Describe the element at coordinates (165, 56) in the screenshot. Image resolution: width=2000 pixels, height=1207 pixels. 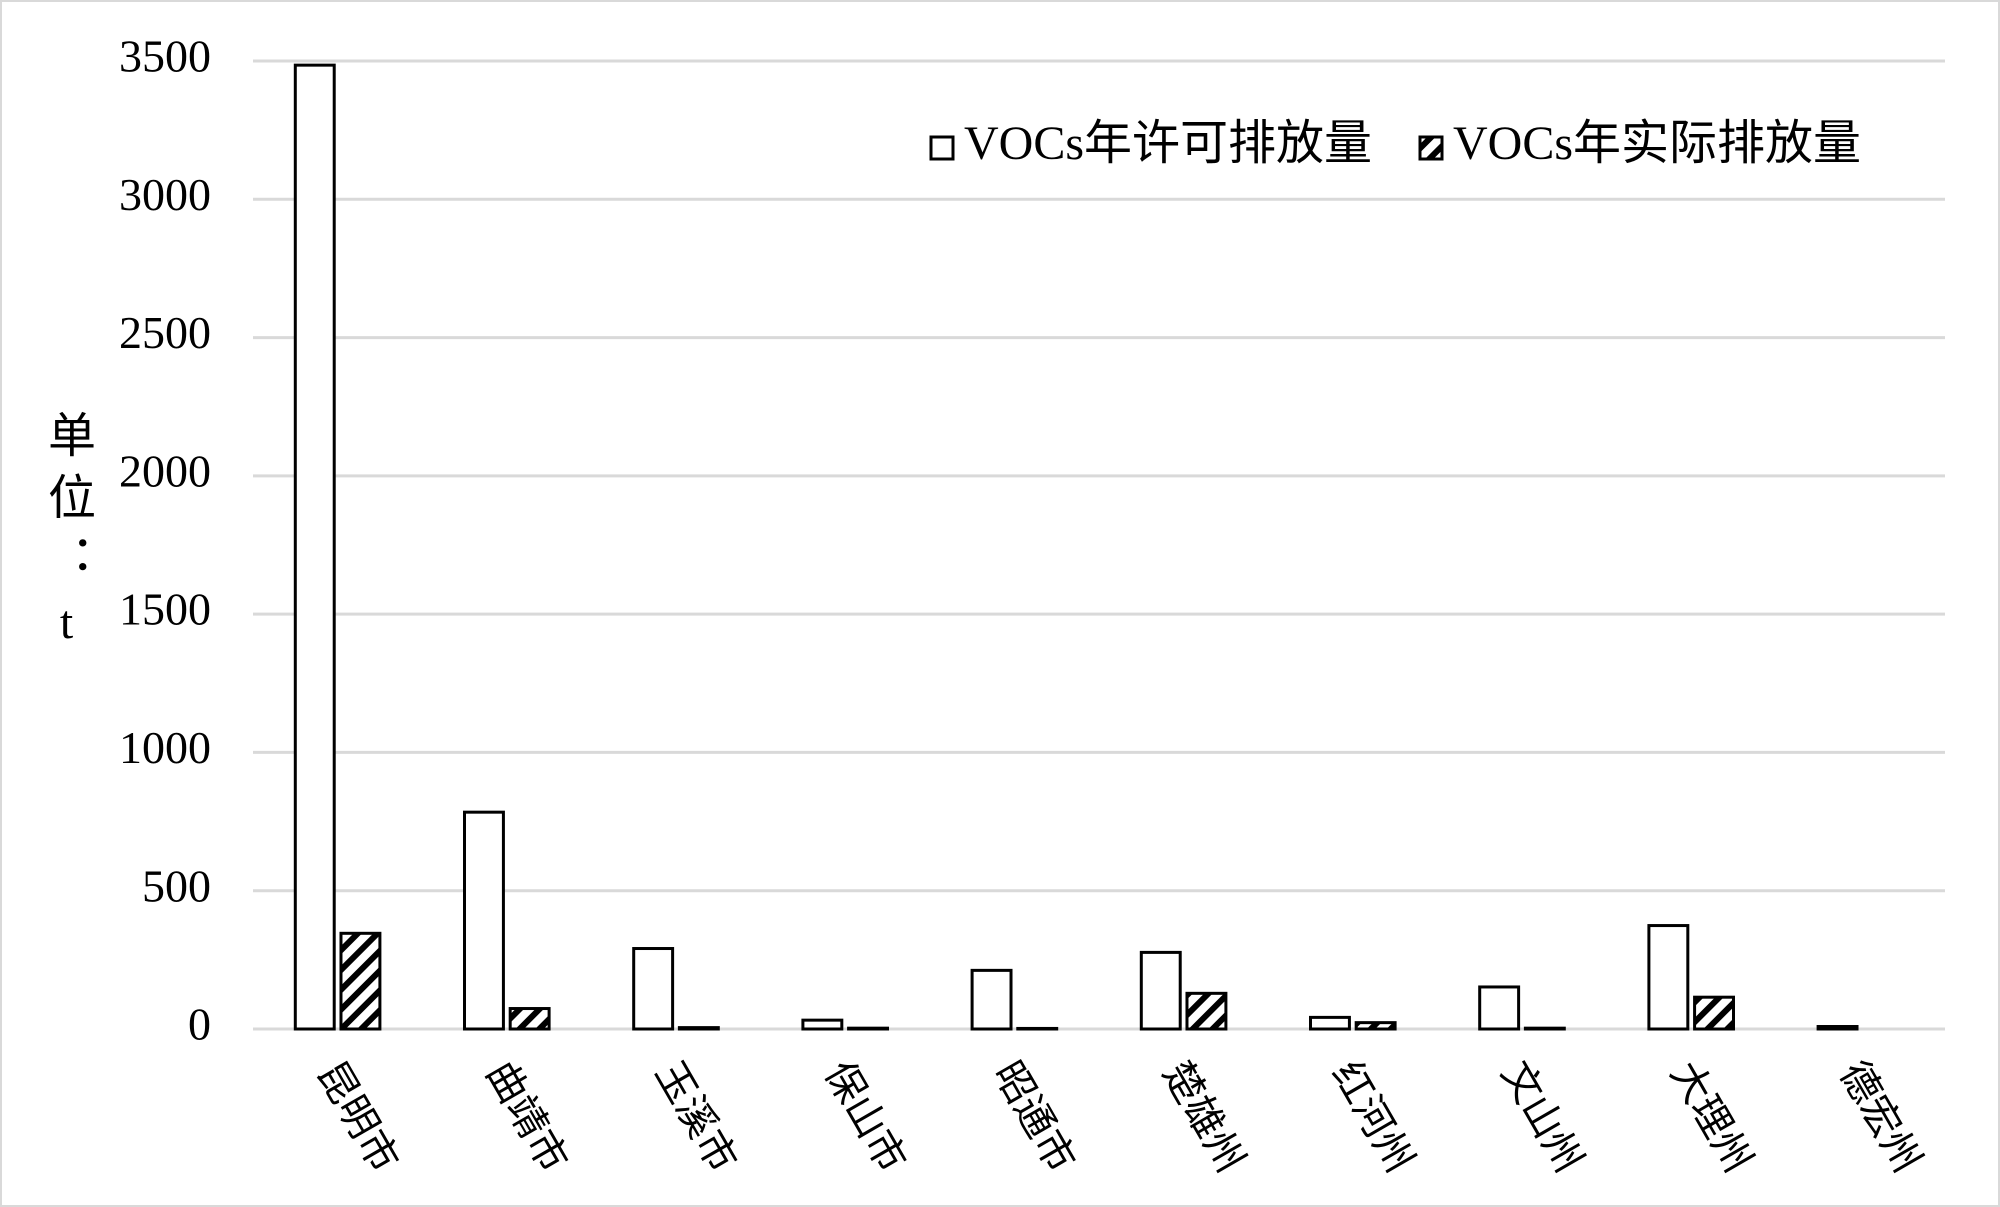
I see `y-tick-label: 3500` at that location.